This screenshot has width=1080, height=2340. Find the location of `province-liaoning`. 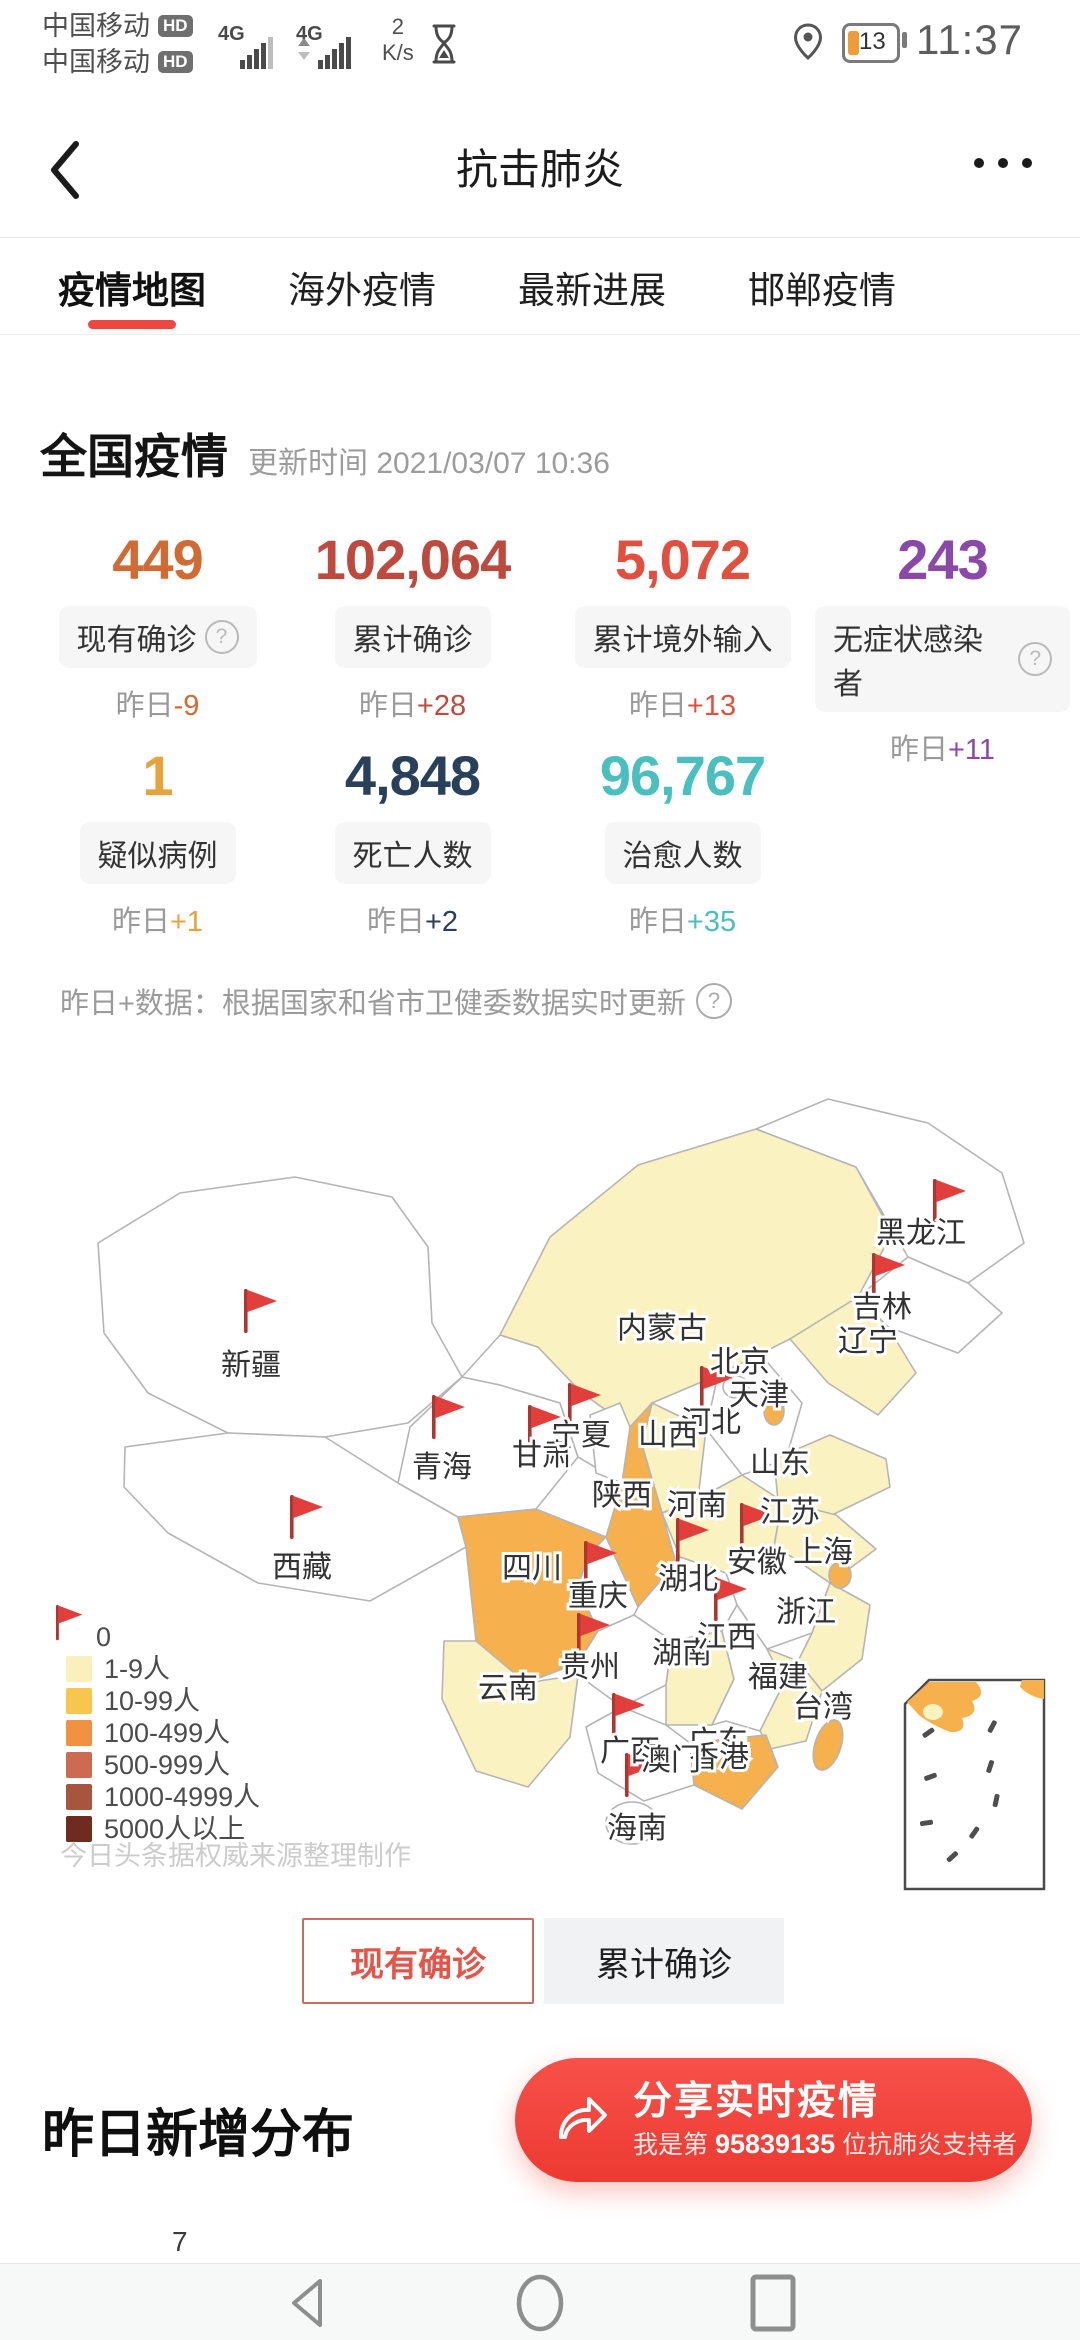

province-liaoning is located at coordinates (853, 1356).